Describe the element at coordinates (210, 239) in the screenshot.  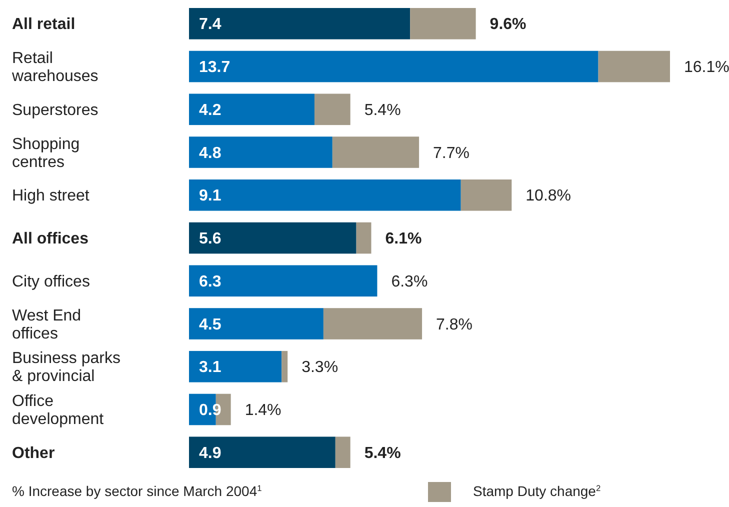
I see `data-label: 5.6` at that location.